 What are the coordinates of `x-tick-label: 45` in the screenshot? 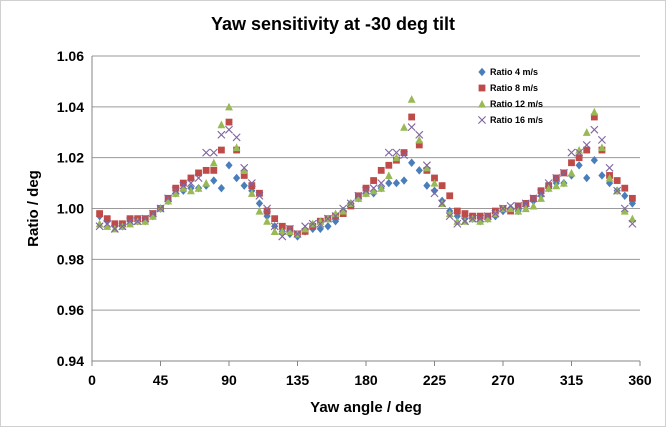 It's located at (161, 380).